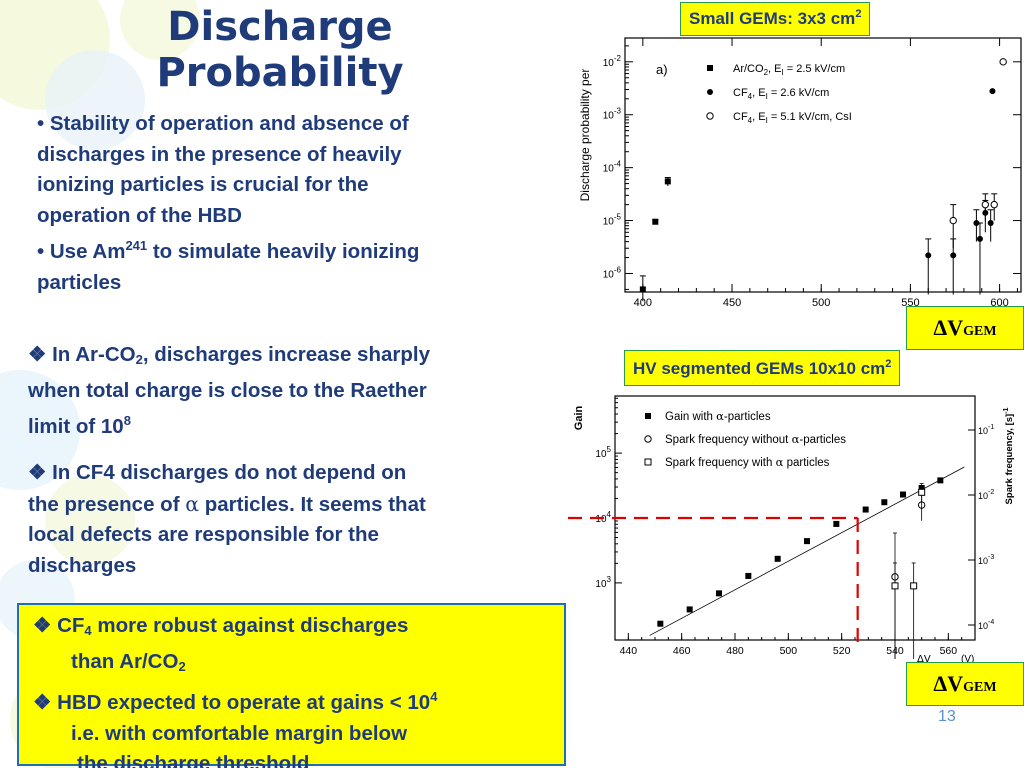 This screenshot has height=768, width=1024. I want to click on y2-tick-label: 10⁻¹, so click(986, 430).